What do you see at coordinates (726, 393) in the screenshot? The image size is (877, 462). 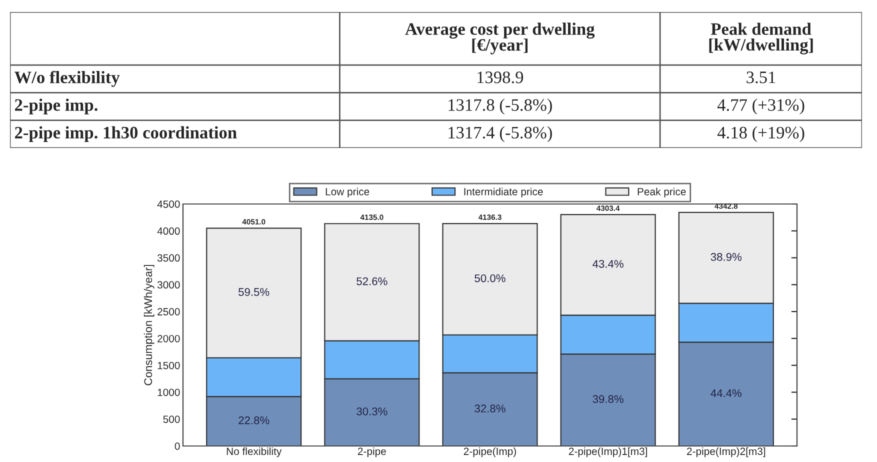 I see `annotation: 44.4%` at bounding box center [726, 393].